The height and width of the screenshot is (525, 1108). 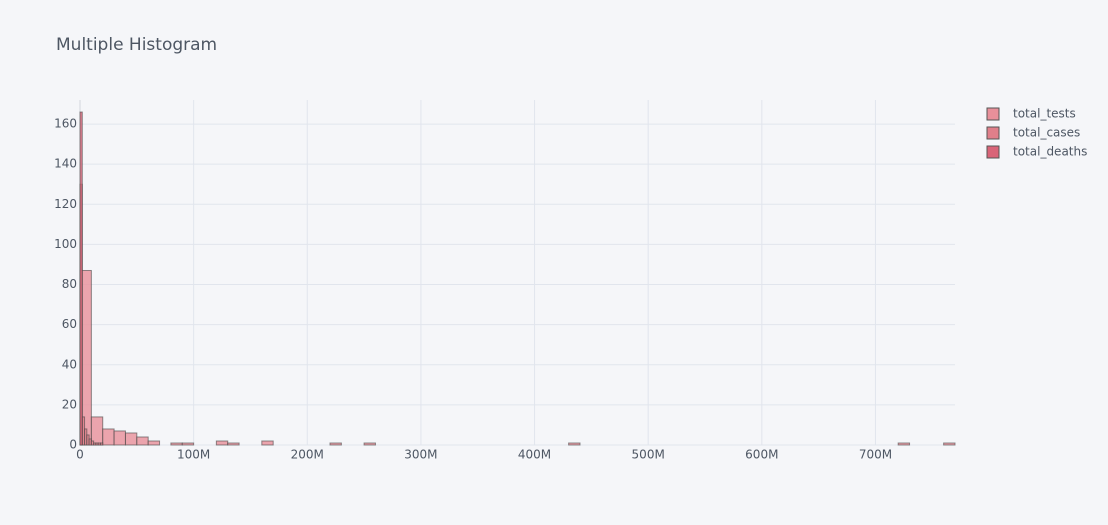 I want to click on y-tick-label: 140, so click(x=65, y=164).